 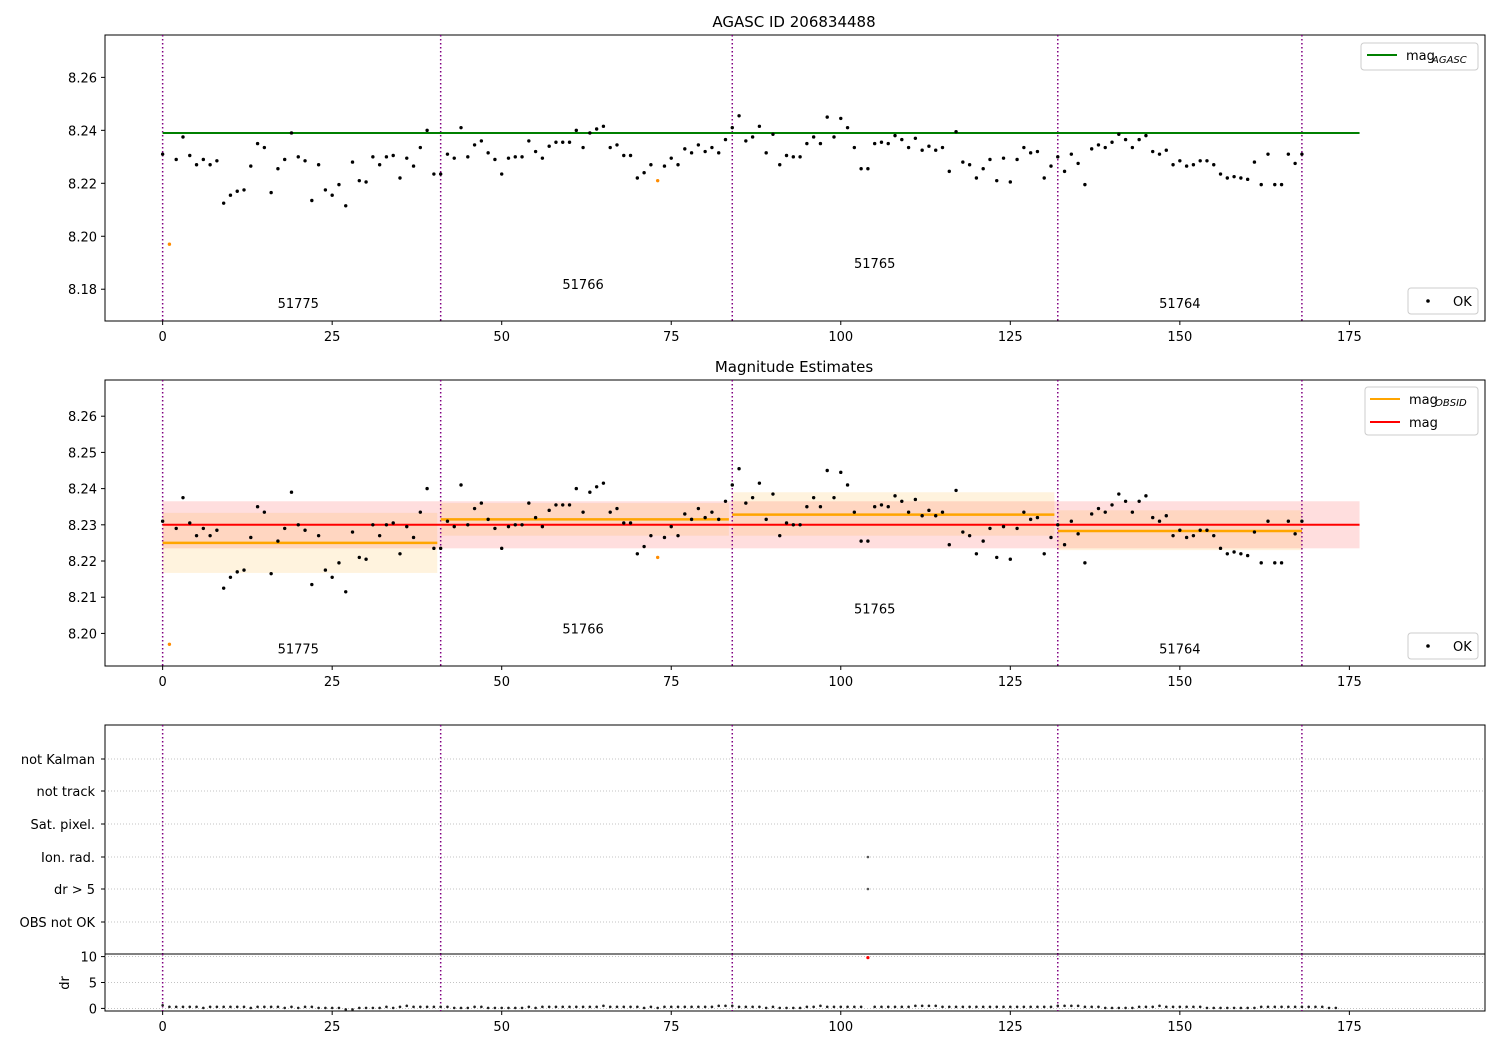 What do you see at coordinates (671, 337) in the screenshot?
I see `x-tick-label: 75` at bounding box center [671, 337].